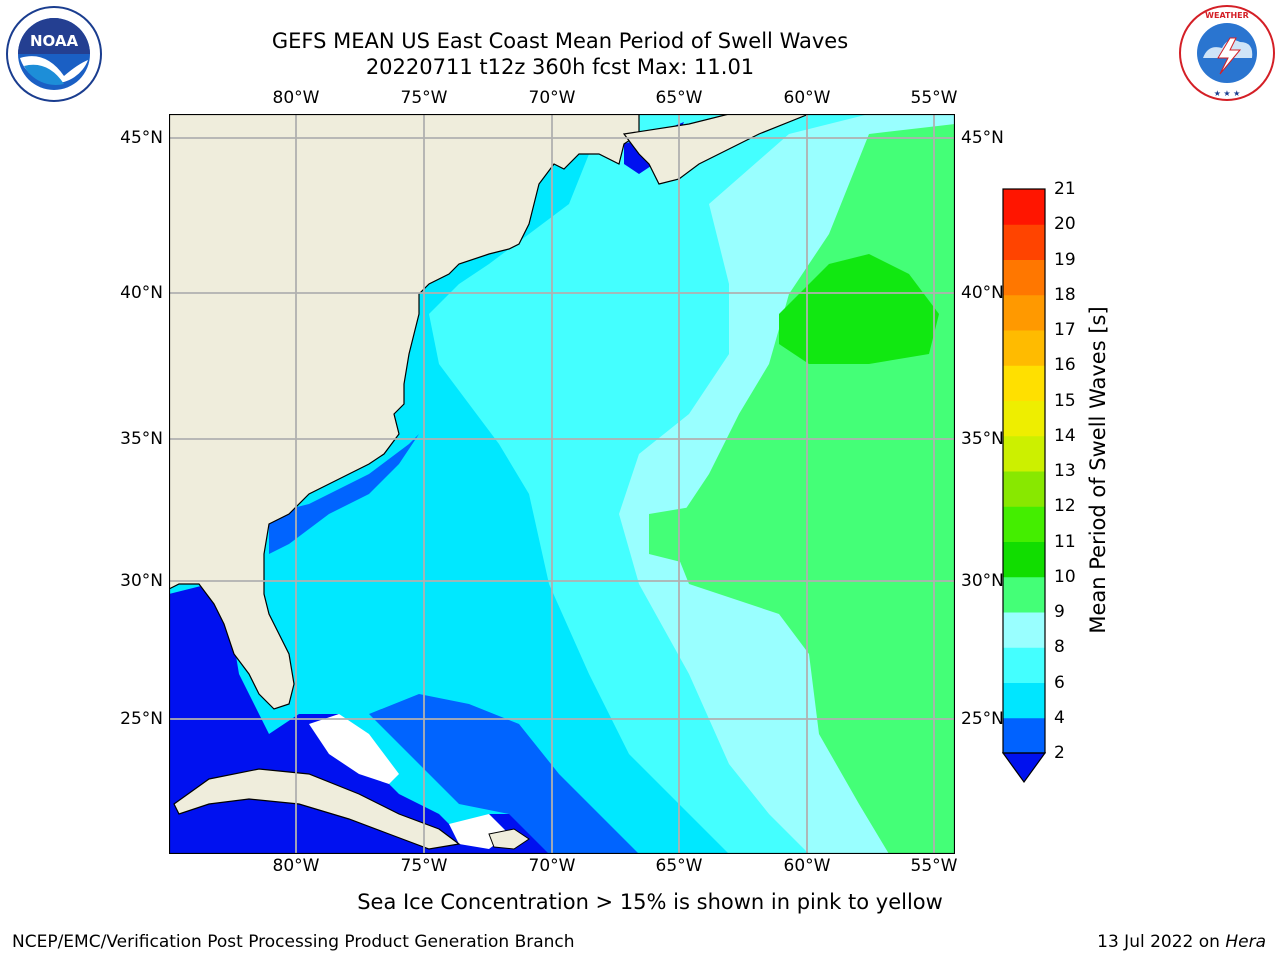  I want to click on lon-tick-bottom: 55°W, so click(934, 866).